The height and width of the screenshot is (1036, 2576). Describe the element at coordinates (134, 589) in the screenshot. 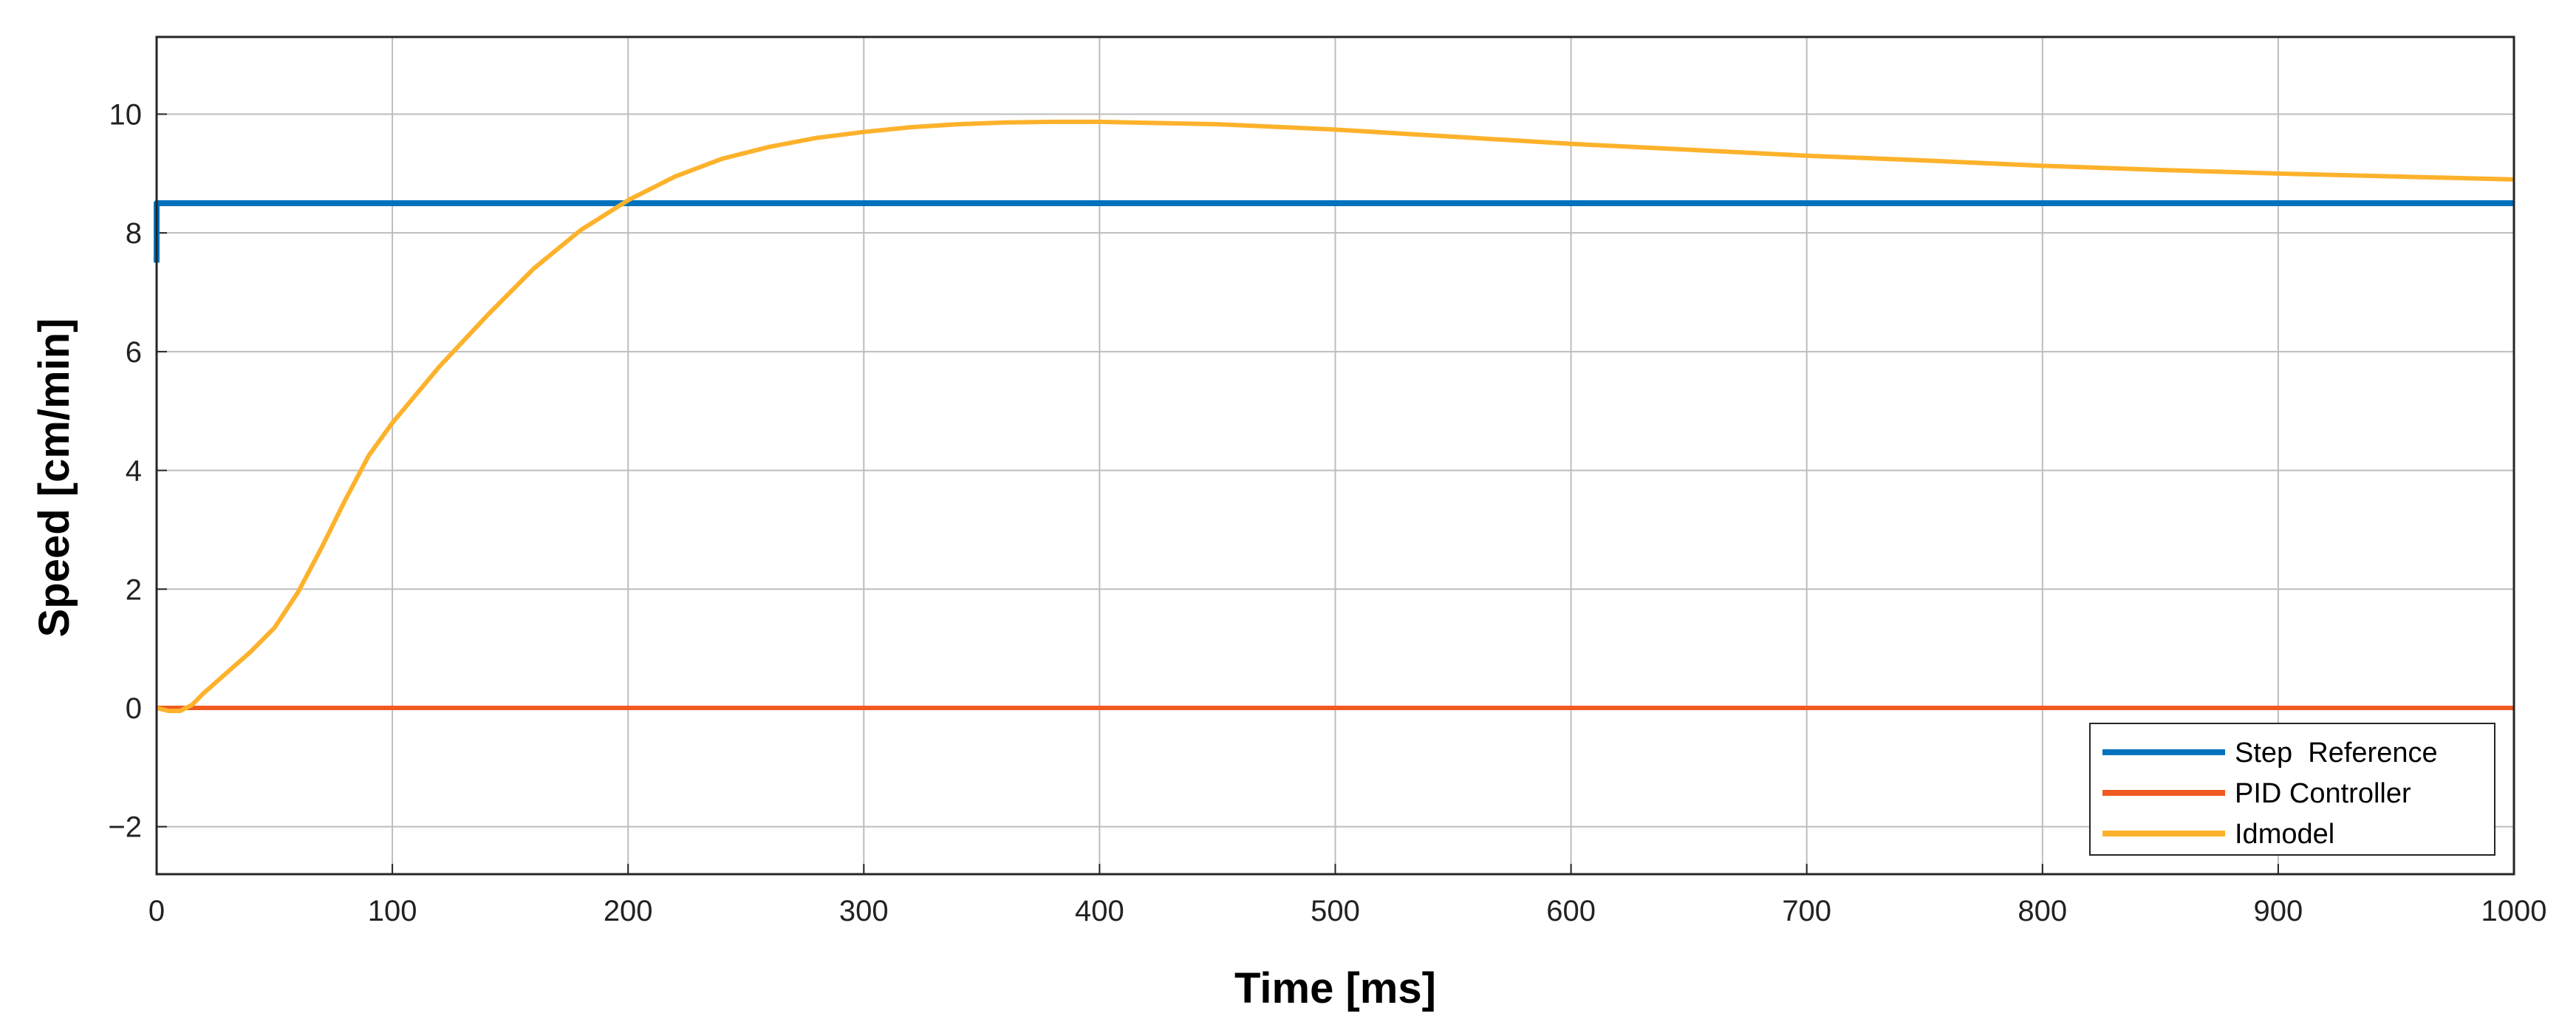

I see `y-tick-label: 2` at that location.